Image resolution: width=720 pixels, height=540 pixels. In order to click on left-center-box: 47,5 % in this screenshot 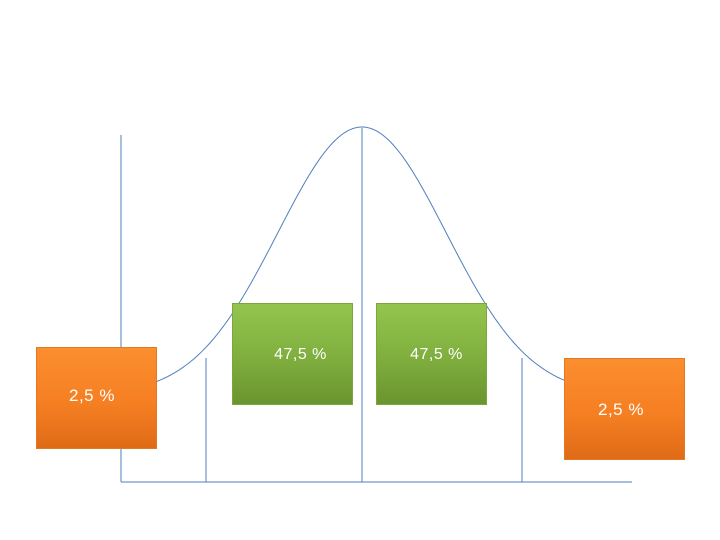, I will do `click(292, 354)`.